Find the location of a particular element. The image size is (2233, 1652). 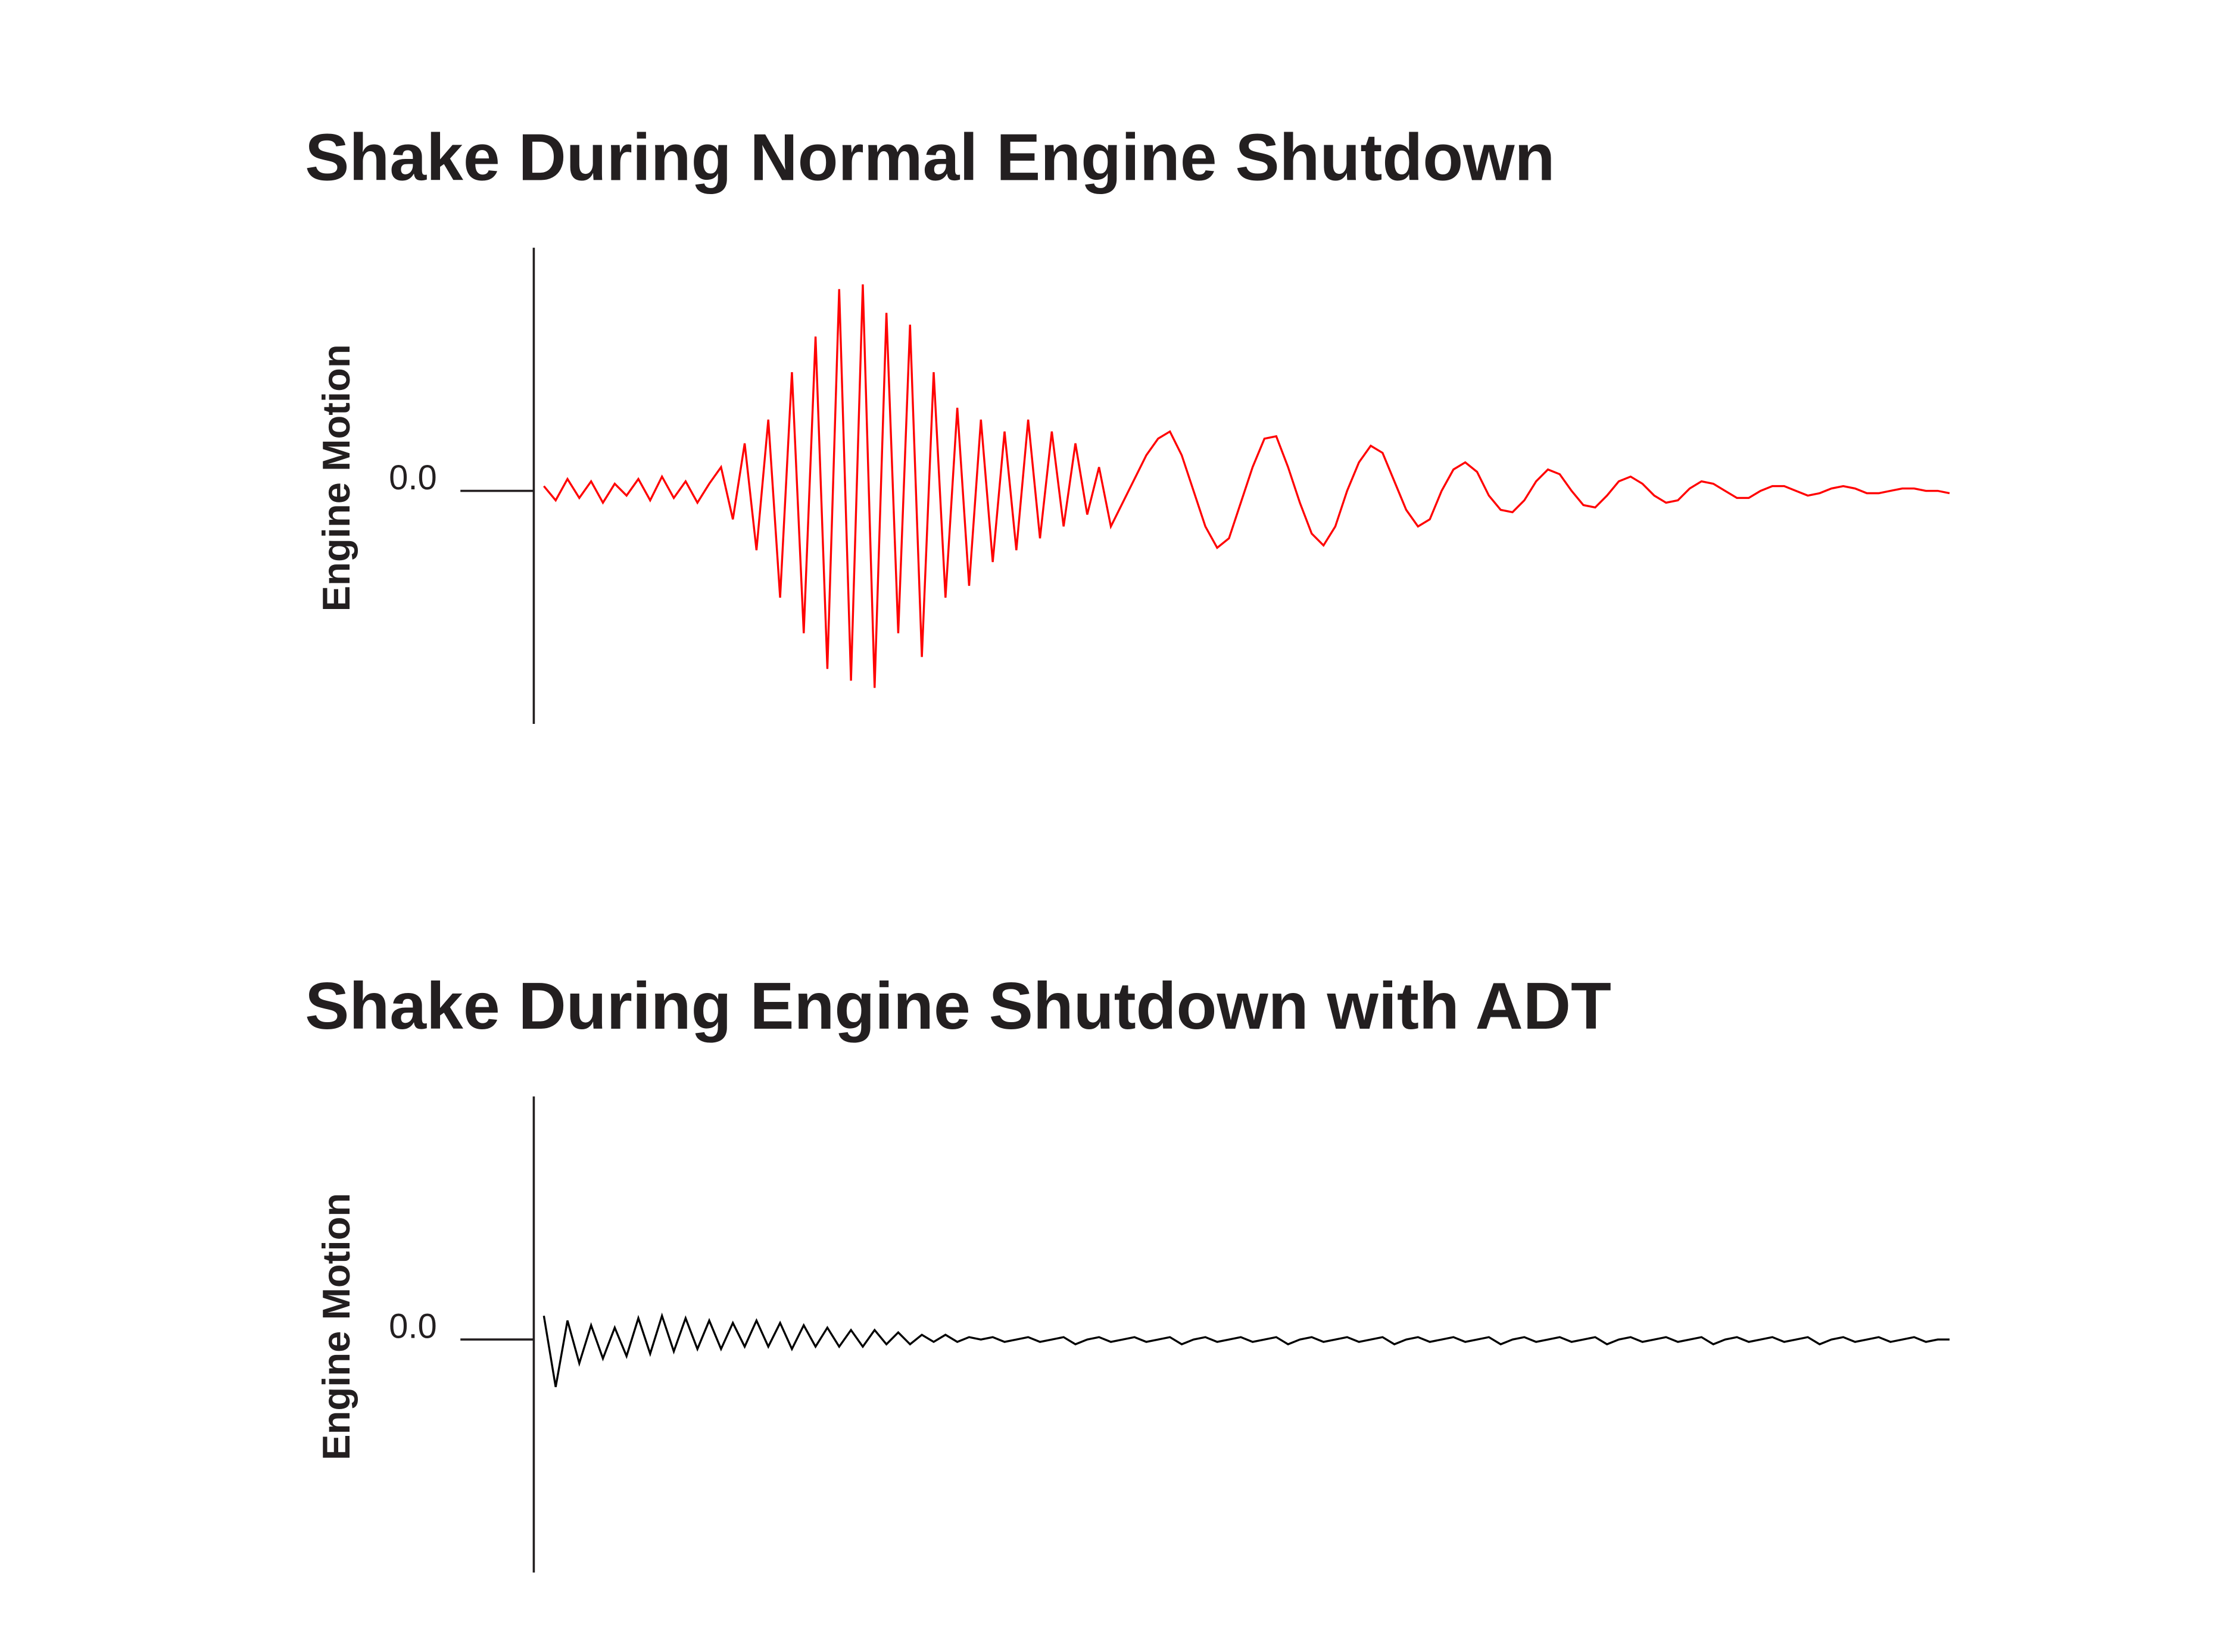

chart-title: Shake During Normal Engine Shutdown is located at coordinates (930, 157).